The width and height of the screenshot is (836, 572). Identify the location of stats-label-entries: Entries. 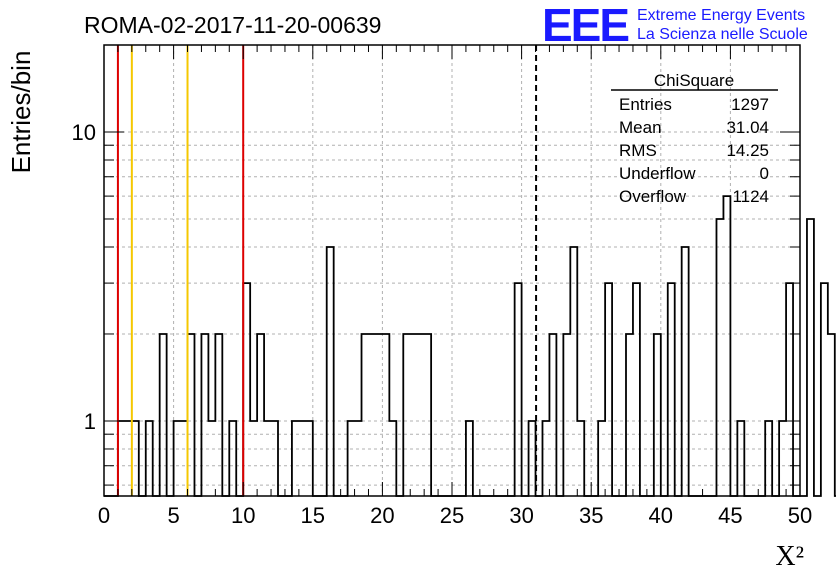
(645, 104).